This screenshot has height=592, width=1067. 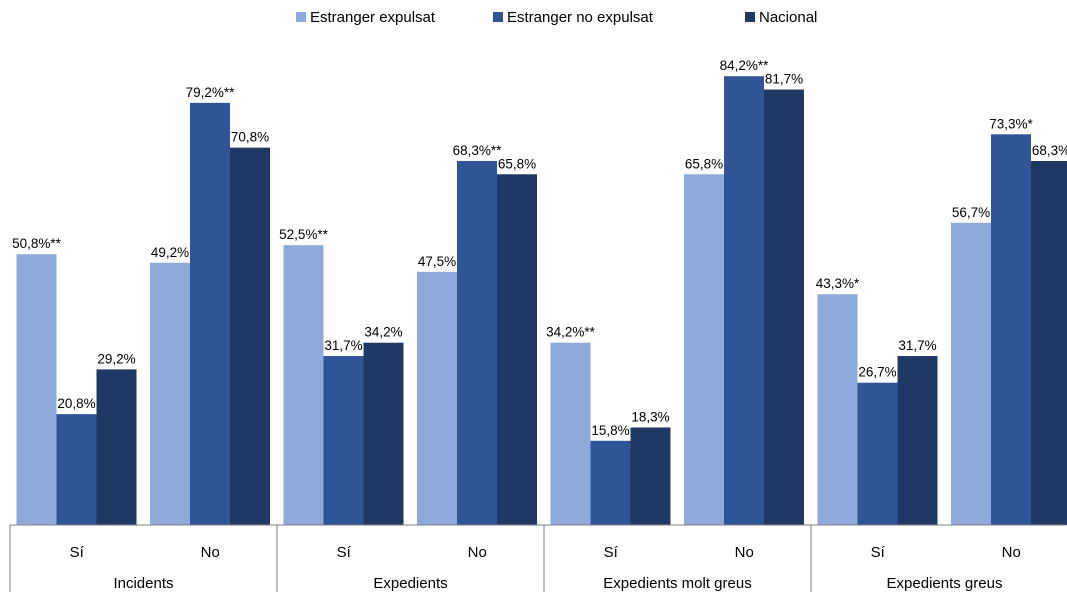 What do you see at coordinates (610, 430) in the screenshot?
I see `data-label: 15,8%` at bounding box center [610, 430].